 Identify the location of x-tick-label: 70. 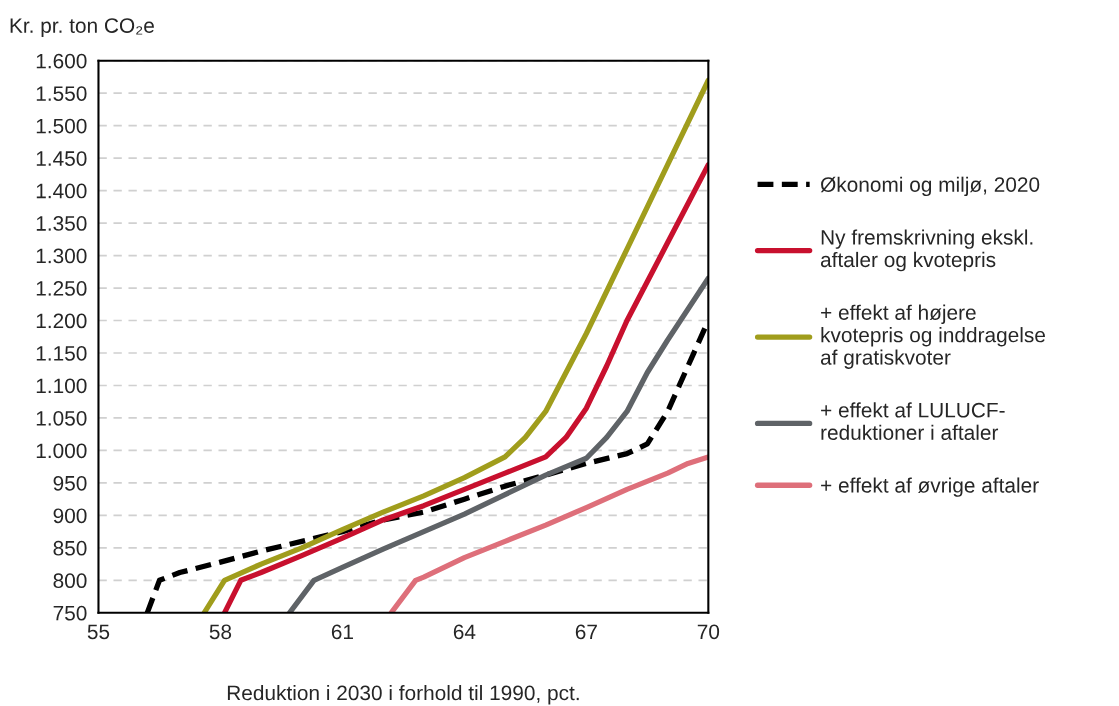
(708, 632).